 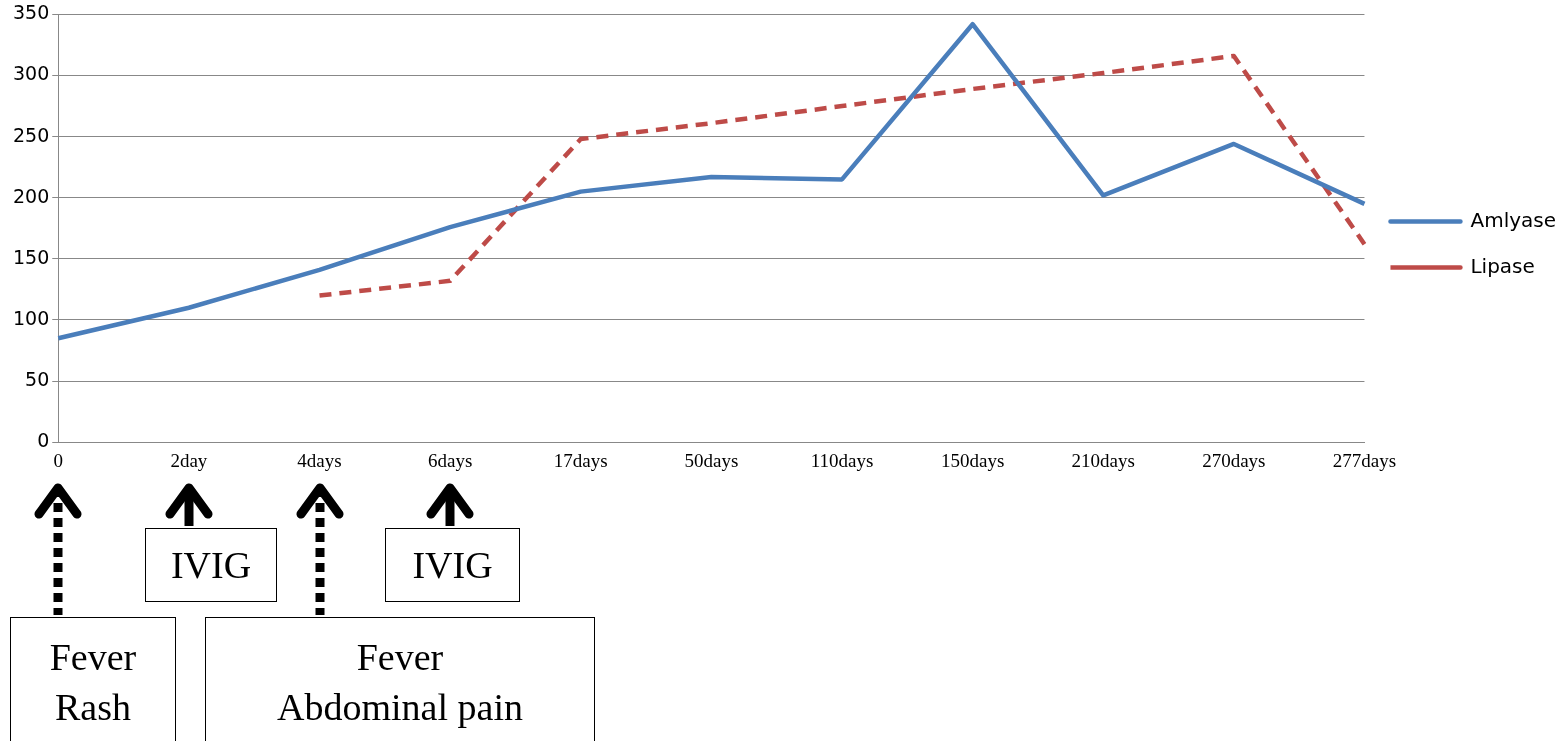 I want to click on x-tick-label: 4days, so click(x=319, y=460).